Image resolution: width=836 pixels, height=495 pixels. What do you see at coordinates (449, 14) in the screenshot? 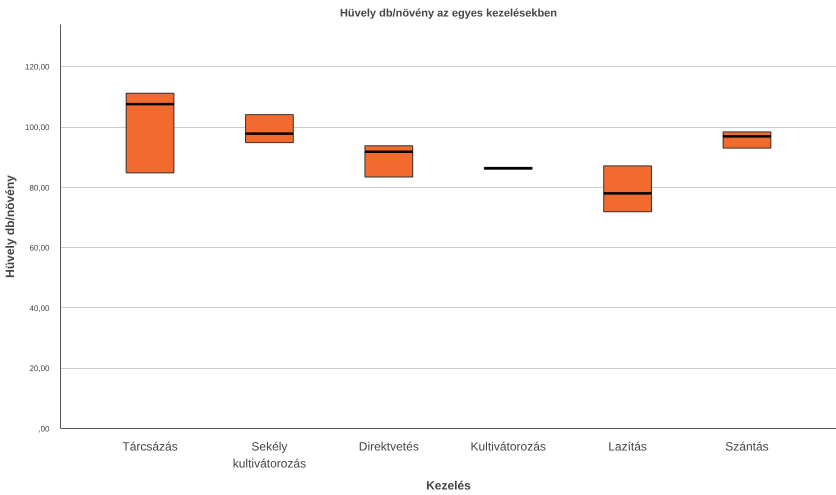
I see `chart-title: Hüvely db/növény az egyes kezelésekben` at bounding box center [449, 14].